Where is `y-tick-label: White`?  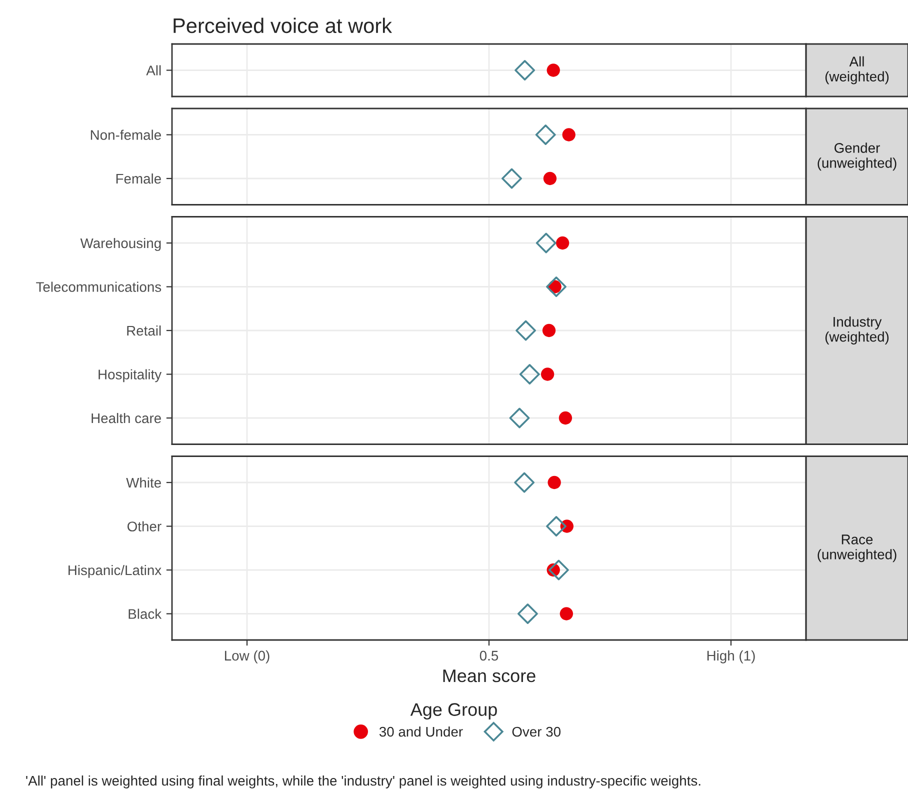
y-tick-label: White is located at coordinates (143, 482).